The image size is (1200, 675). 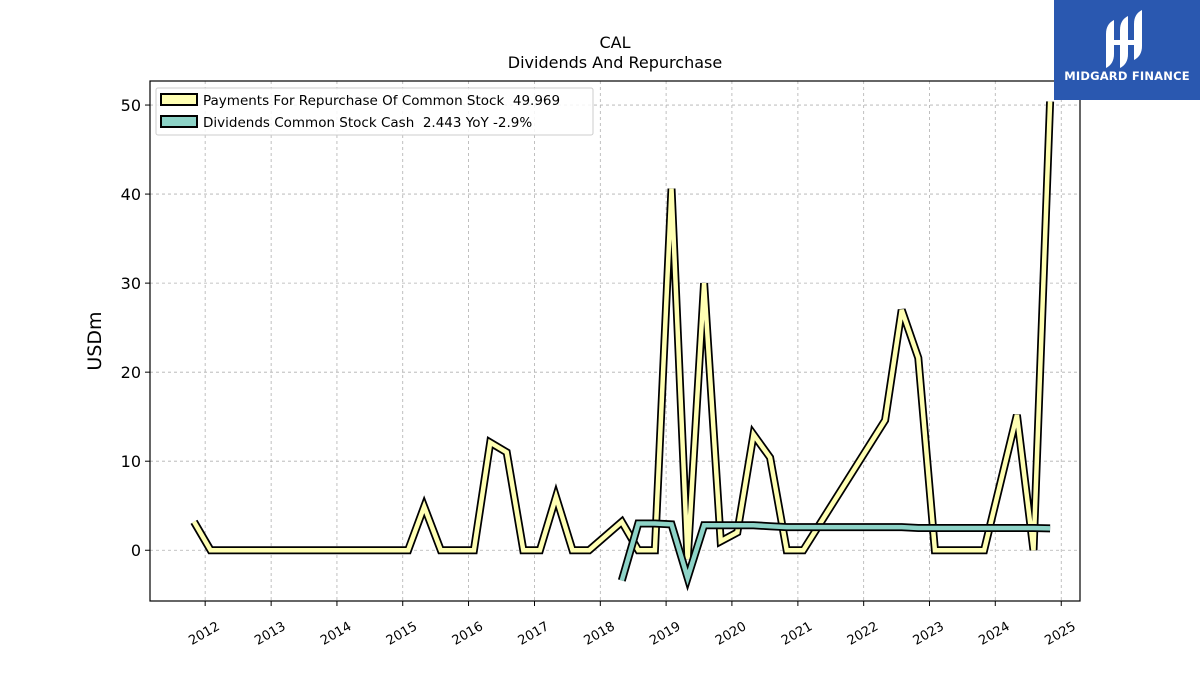 I want to click on y-tick-label: 20, so click(x=131, y=372).